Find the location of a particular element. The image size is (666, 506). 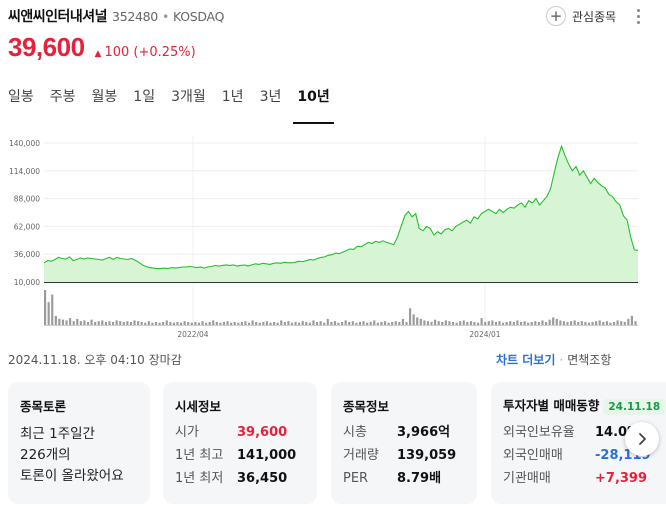

info-value: 8.79배 is located at coordinates (419, 478).